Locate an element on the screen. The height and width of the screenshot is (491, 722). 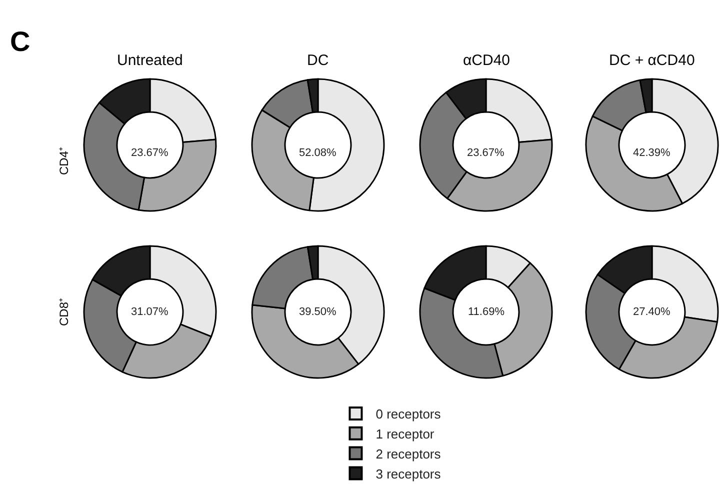
text: 27.40% is located at coordinates (652, 312).